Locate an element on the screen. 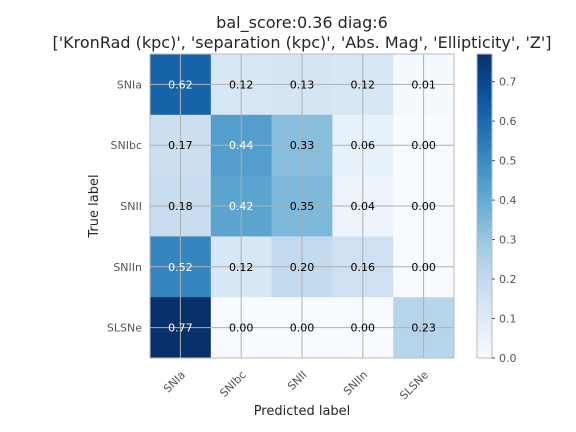 This screenshot has height=432, width=576. y-axis-label: True label is located at coordinates (94, 206).